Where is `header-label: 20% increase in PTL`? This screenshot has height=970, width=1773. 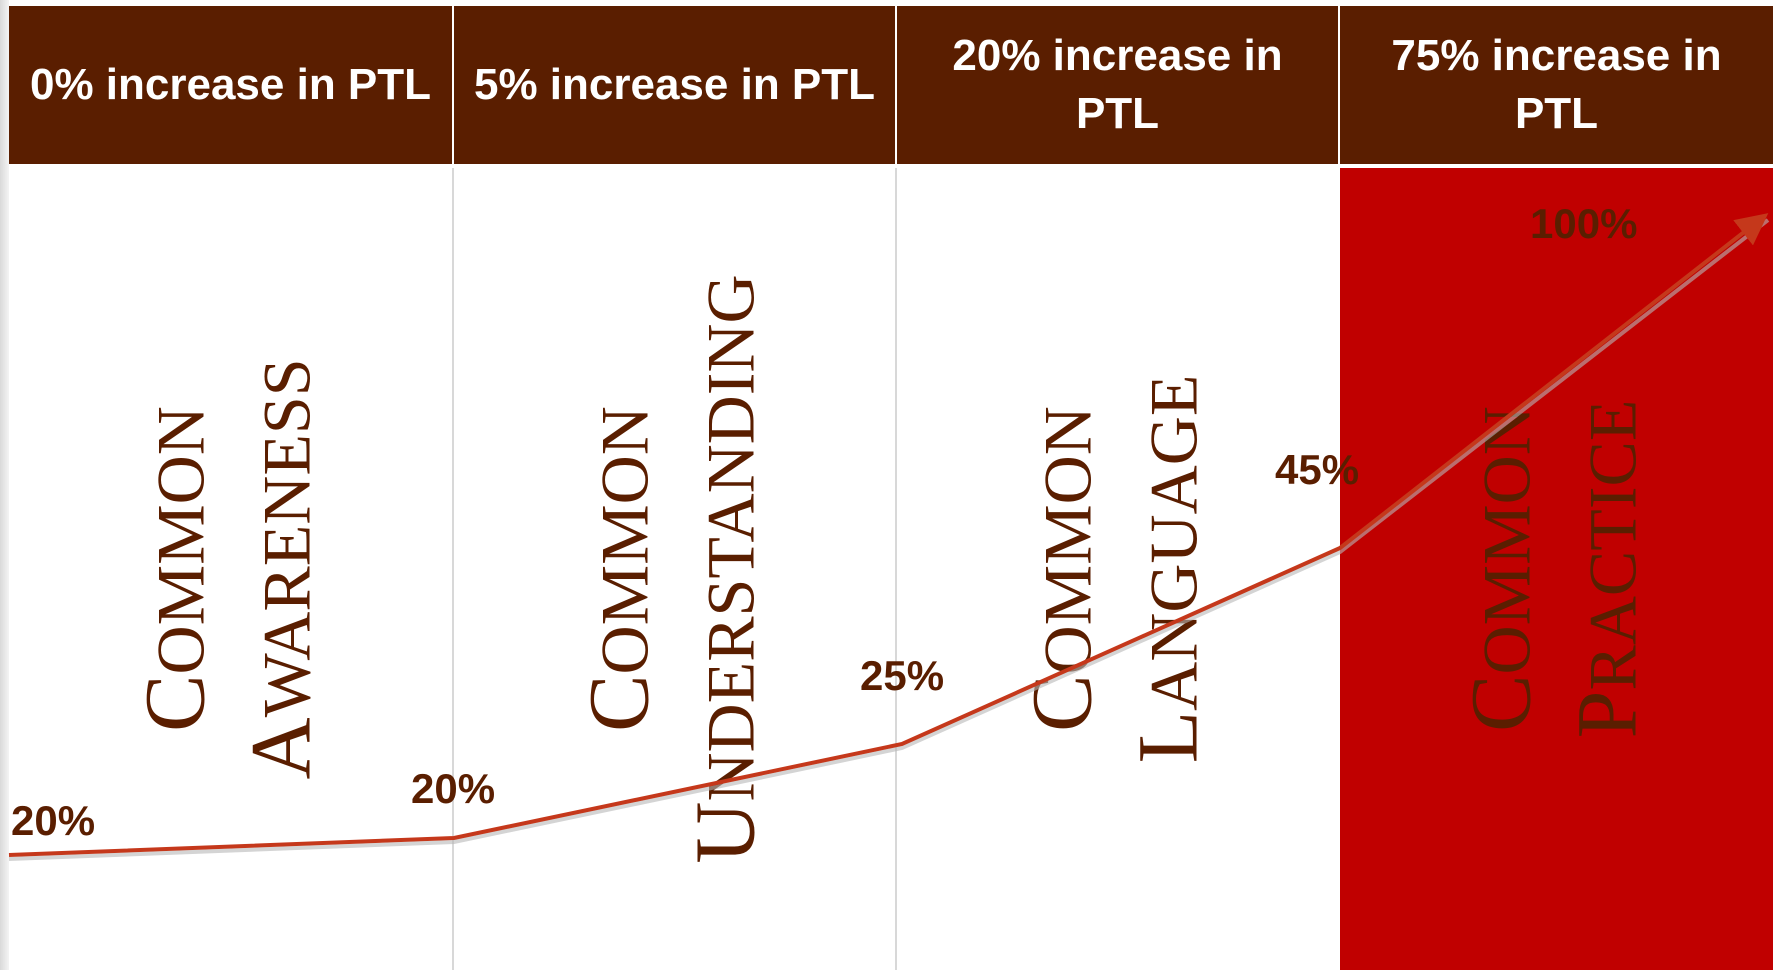
header-label: 20% increase in PTL is located at coordinates (1117, 84).